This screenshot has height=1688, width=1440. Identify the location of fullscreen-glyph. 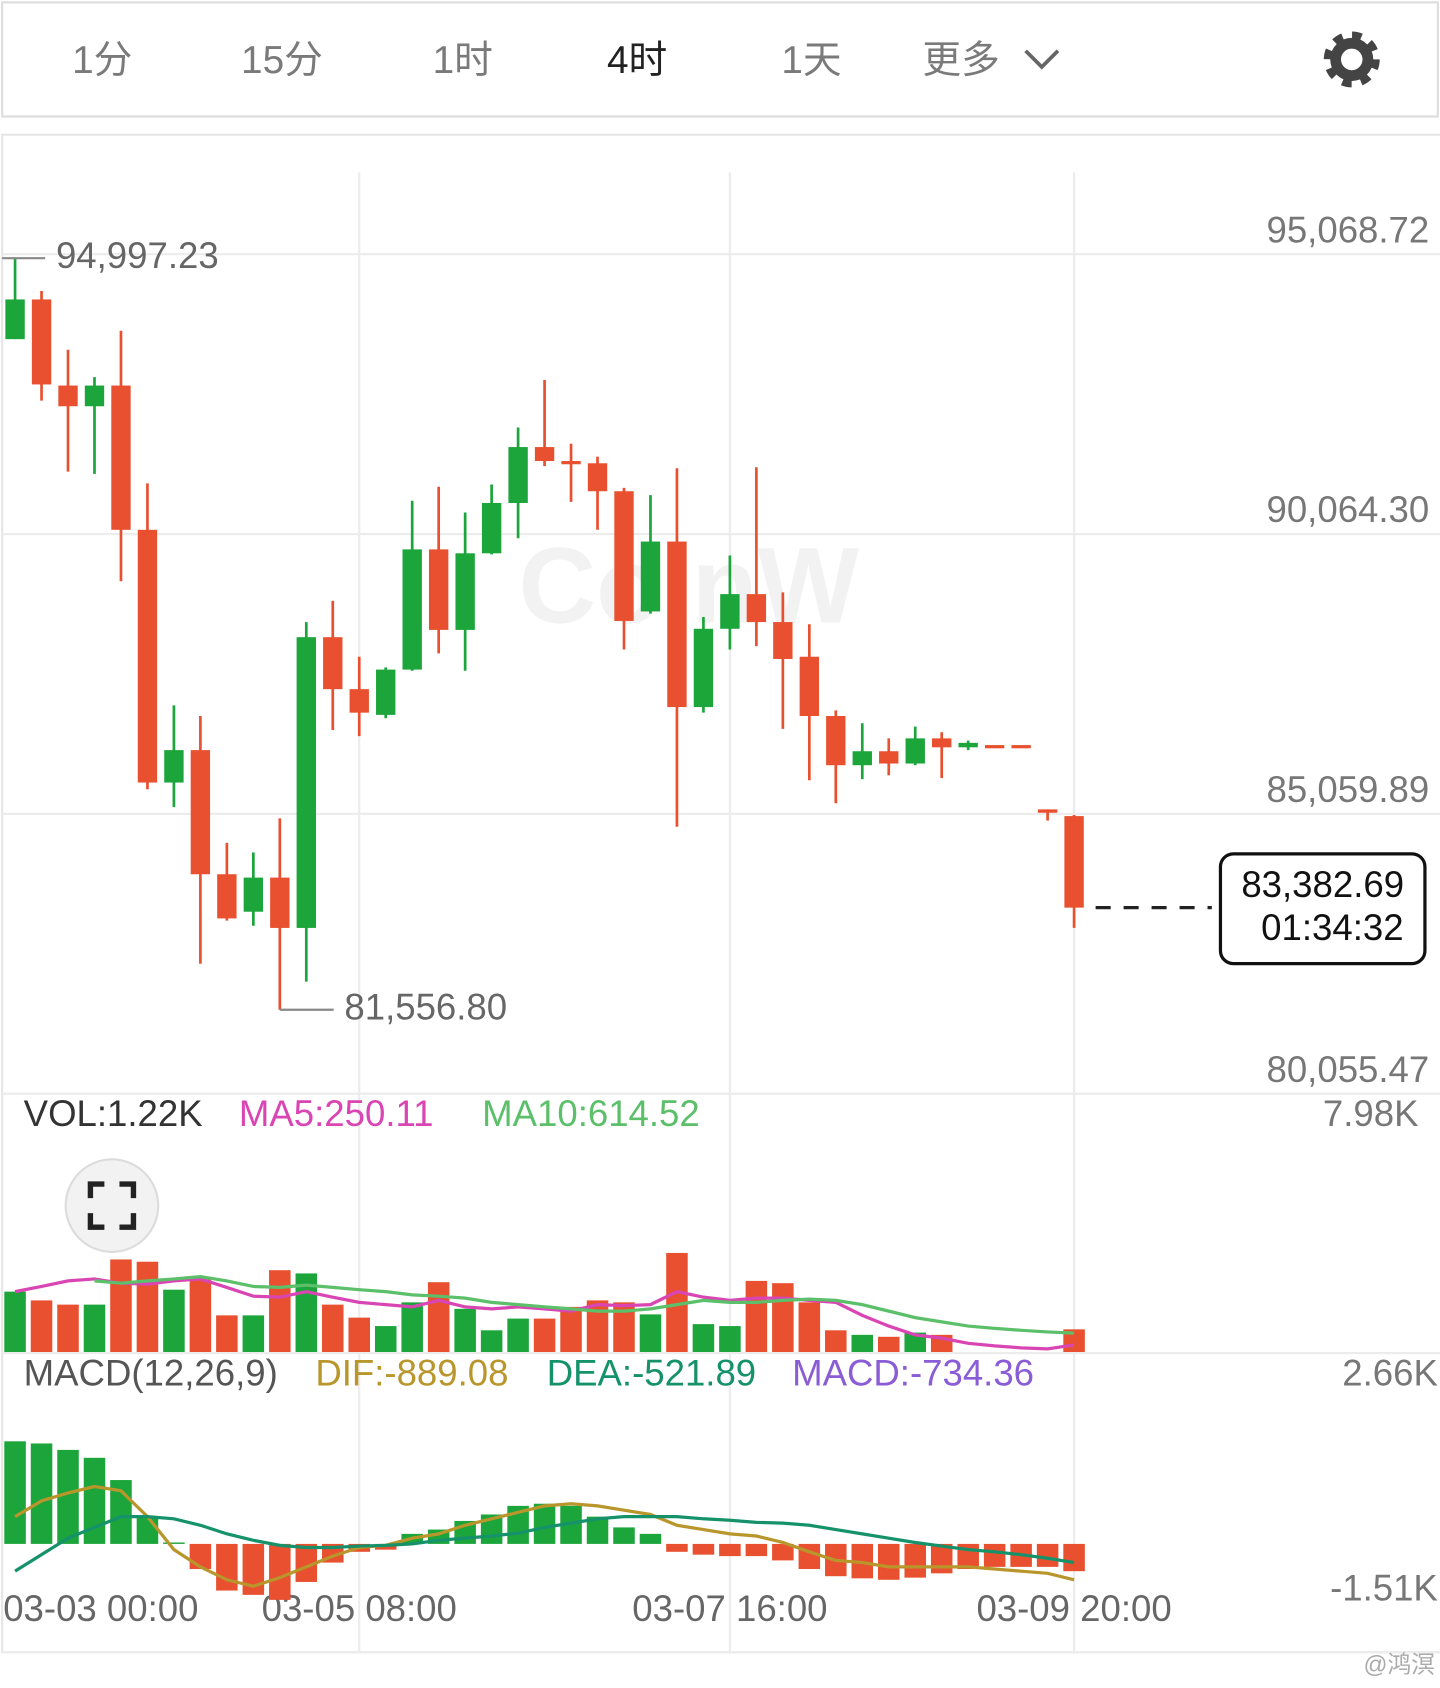
(112, 1205).